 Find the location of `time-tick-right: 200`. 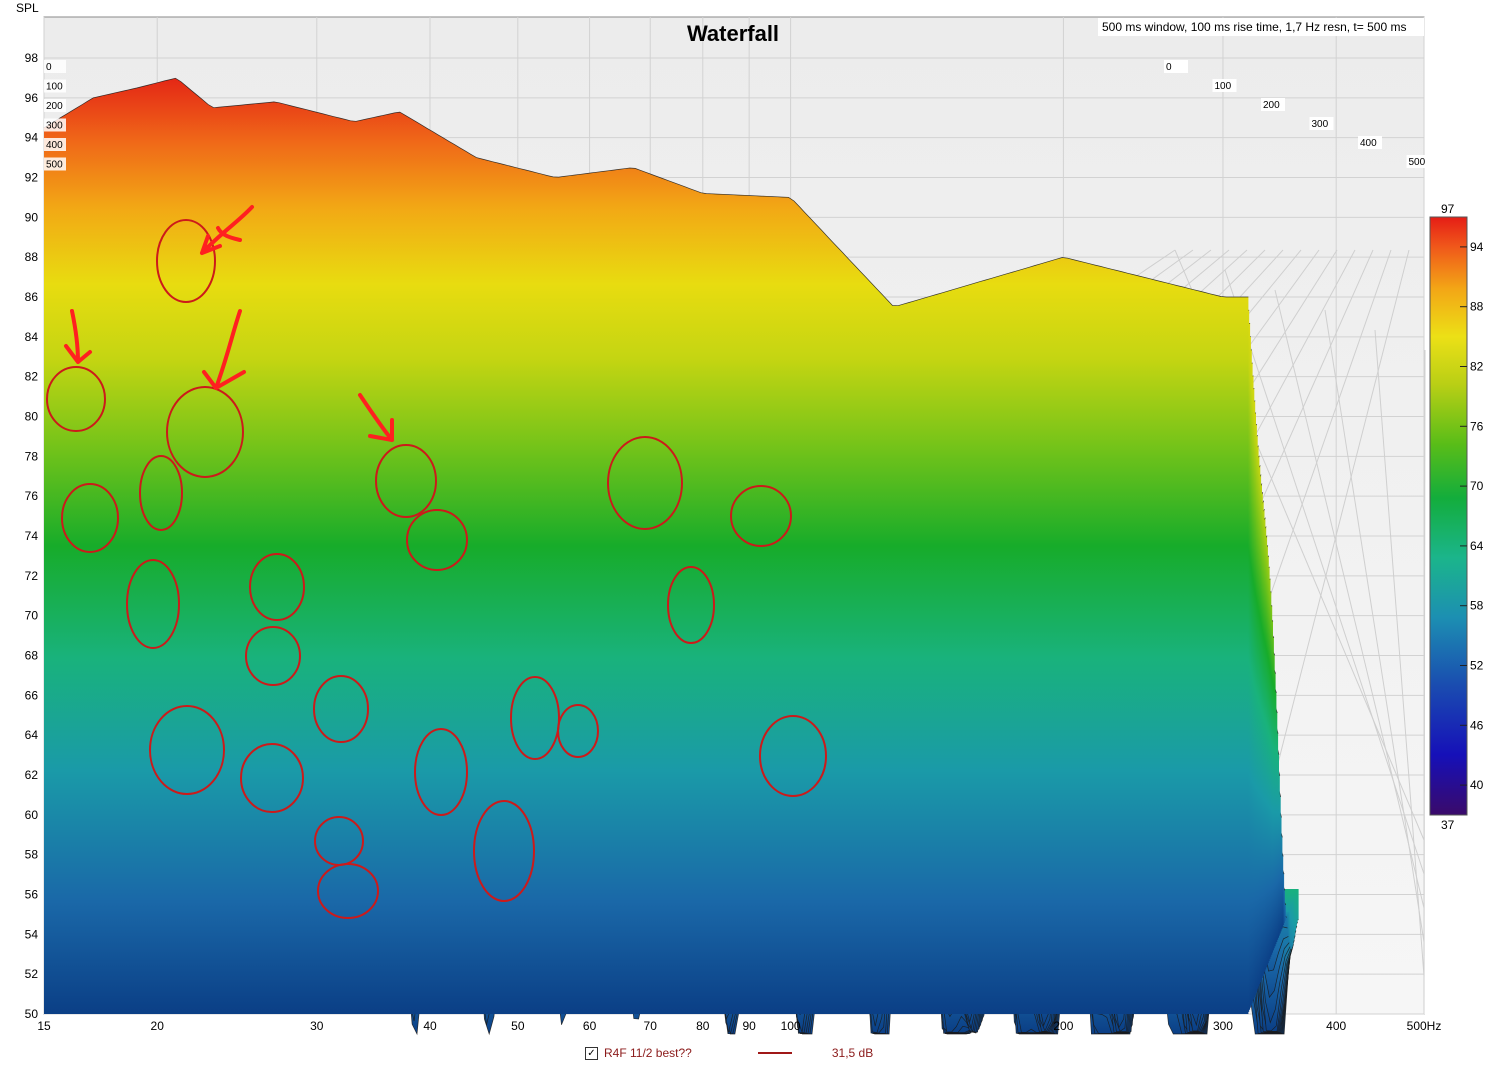

time-tick-right: 200 is located at coordinates (1271, 105).